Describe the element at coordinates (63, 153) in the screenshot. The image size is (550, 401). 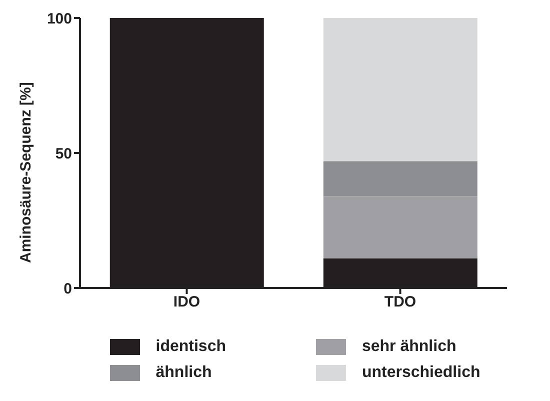
I see `y-tick-label: 50` at that location.